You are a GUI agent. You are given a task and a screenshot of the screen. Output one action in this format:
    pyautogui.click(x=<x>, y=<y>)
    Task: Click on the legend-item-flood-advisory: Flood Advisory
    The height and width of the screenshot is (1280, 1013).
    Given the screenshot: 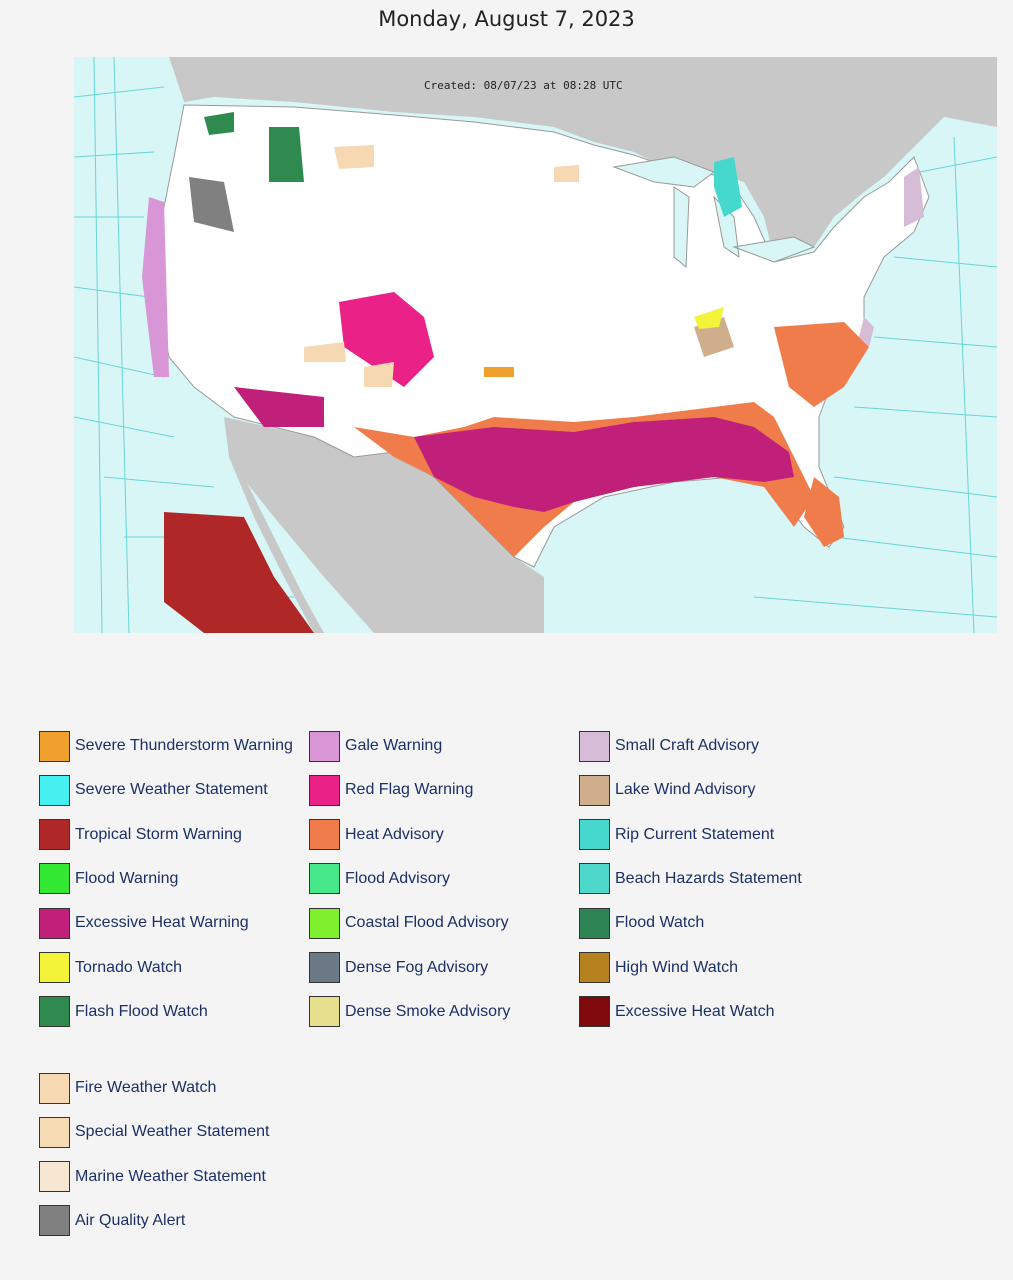 What is the action you would take?
    pyautogui.click(x=379, y=879)
    